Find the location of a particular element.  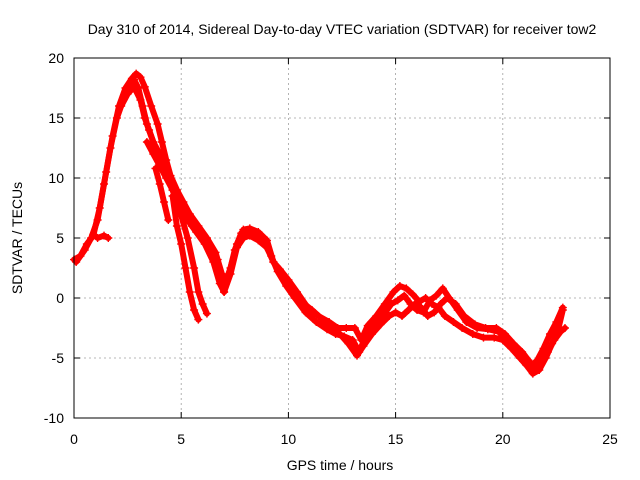

y-tick-label: 20 is located at coordinates (56, 58).